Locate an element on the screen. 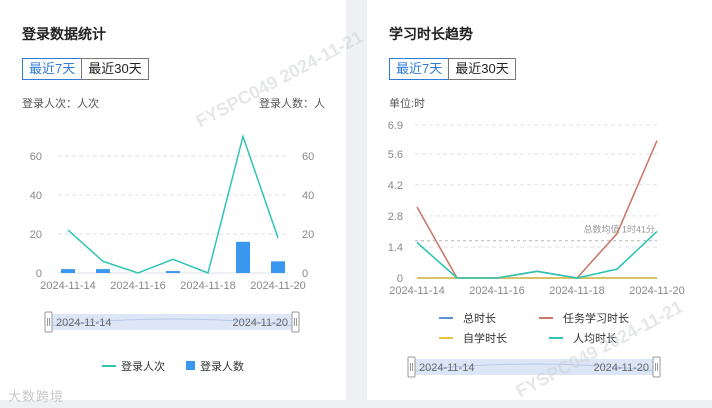 This screenshot has width=712, height=408. y-left-tick-label: 20 is located at coordinates (36, 235).